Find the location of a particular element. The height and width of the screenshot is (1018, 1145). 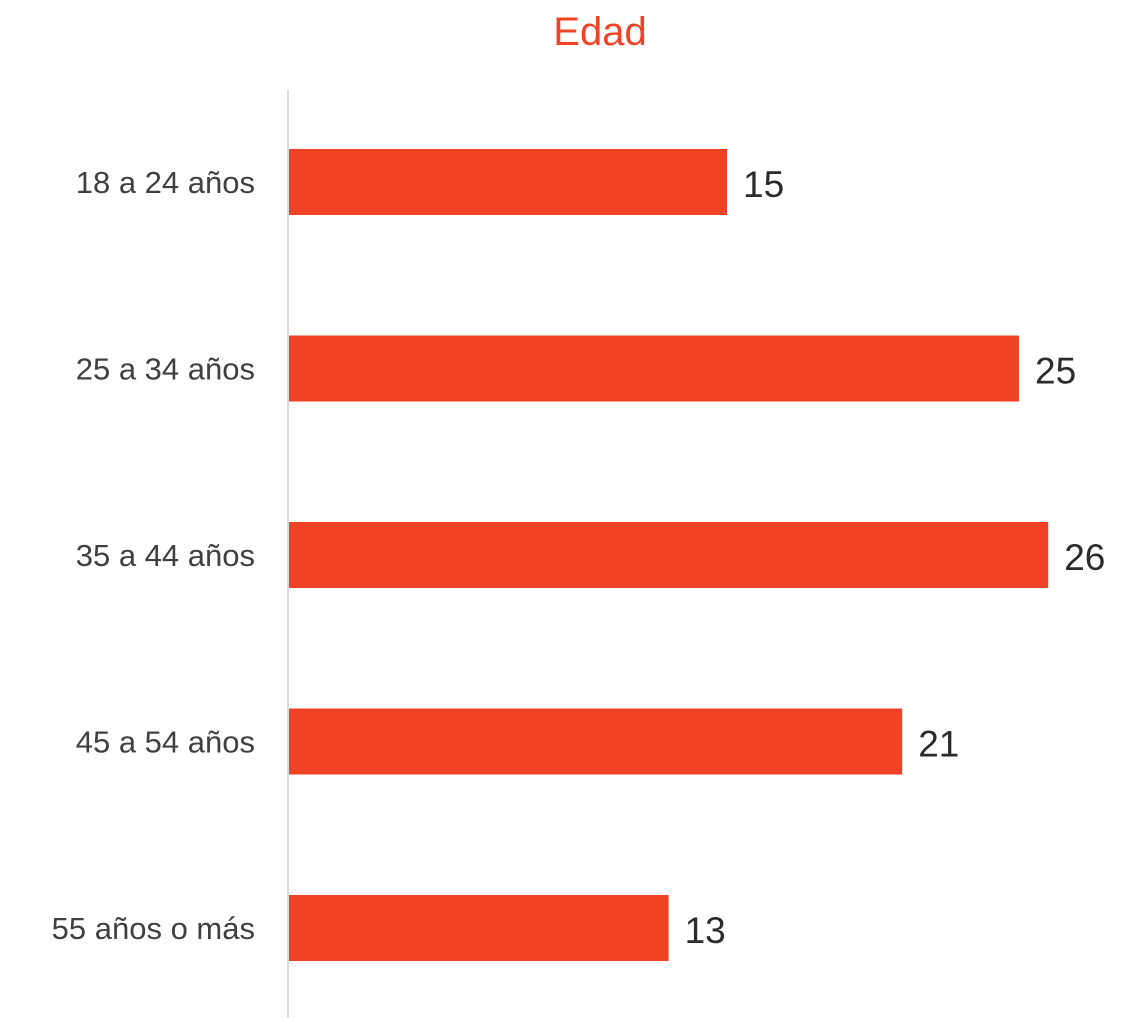

value-label-5: 13 is located at coordinates (705, 930).